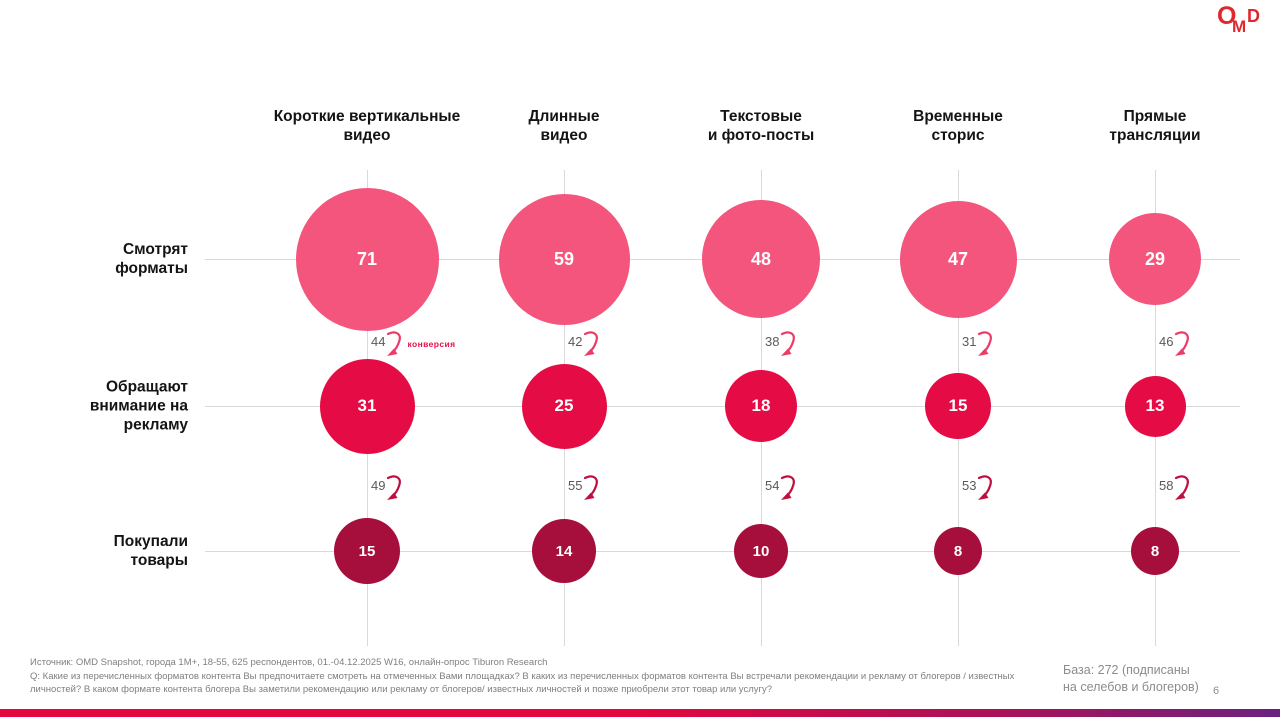  What do you see at coordinates (431, 344) in the screenshot?
I see `conversion-label: конверсия` at bounding box center [431, 344].